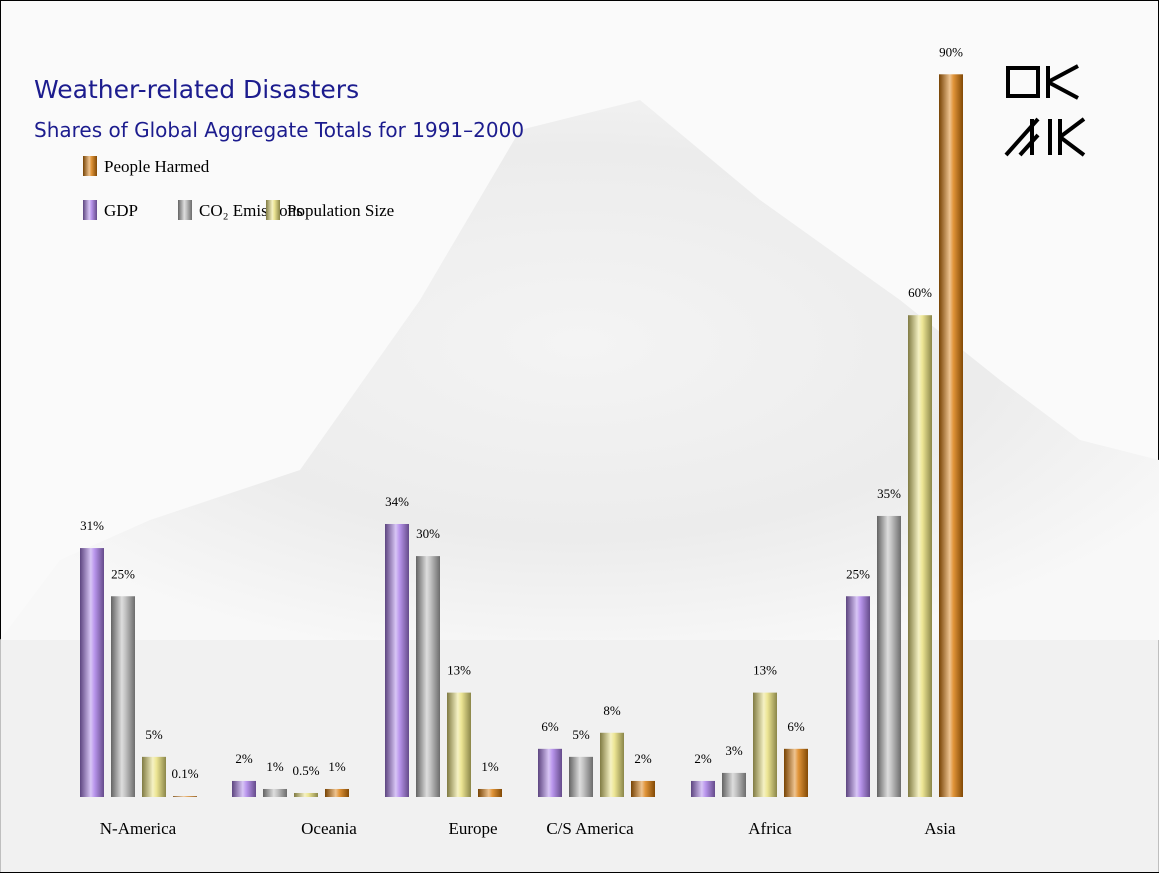  What do you see at coordinates (889, 493) in the screenshot?
I see `data-label: 35%` at bounding box center [889, 493].